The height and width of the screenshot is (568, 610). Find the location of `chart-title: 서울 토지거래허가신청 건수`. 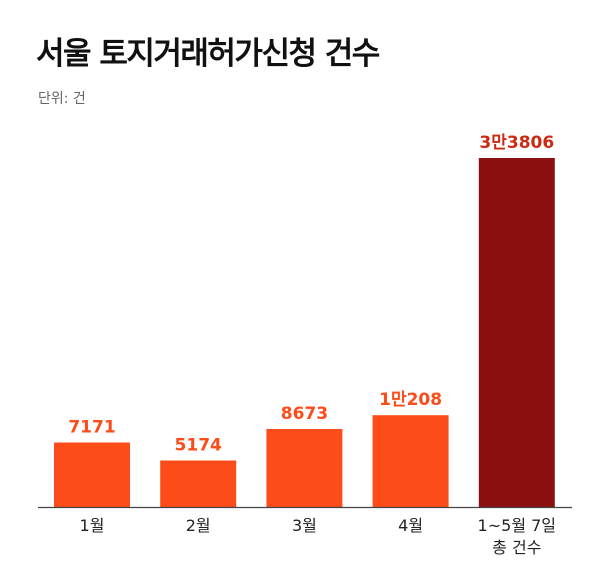

chart-title: 서울 토지거래허가신청 건수 is located at coordinates (208, 54).